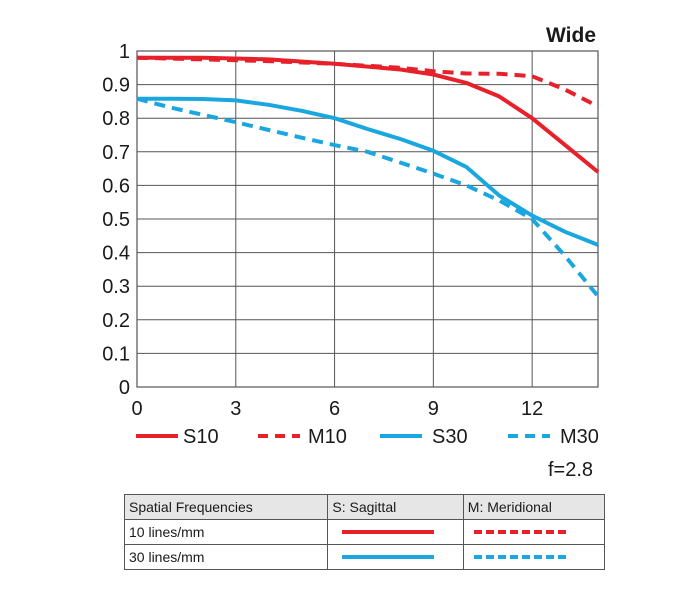 Image resolution: width=700 pixels, height=595 pixels. What do you see at coordinates (124, 52) in the screenshot?
I see `y-tick-label: 1` at bounding box center [124, 52].